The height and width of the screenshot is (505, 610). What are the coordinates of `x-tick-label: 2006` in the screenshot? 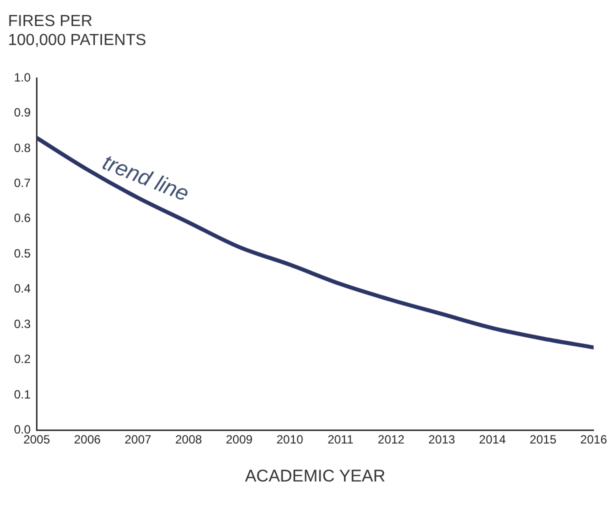 It's located at (87, 439).